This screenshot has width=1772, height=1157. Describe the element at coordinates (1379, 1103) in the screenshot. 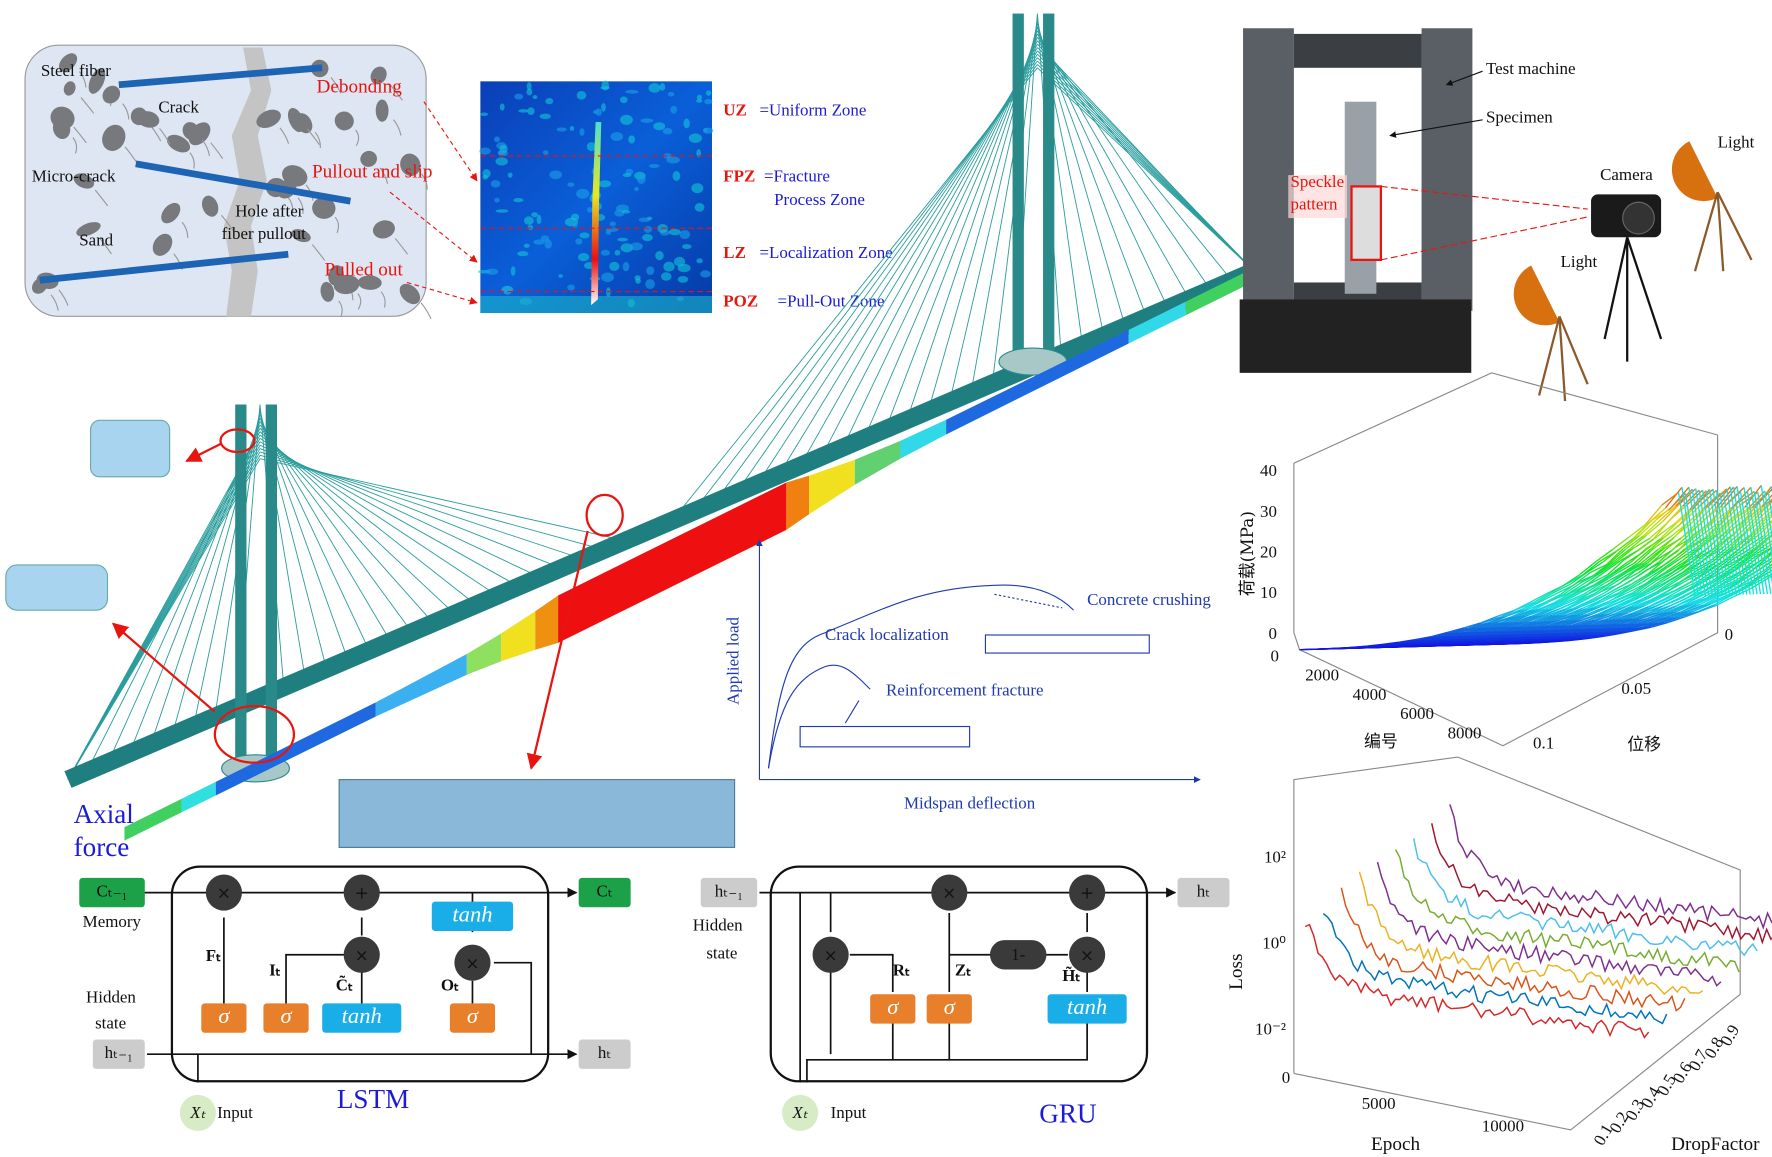

I see `x-tick-label: 5000` at that location.